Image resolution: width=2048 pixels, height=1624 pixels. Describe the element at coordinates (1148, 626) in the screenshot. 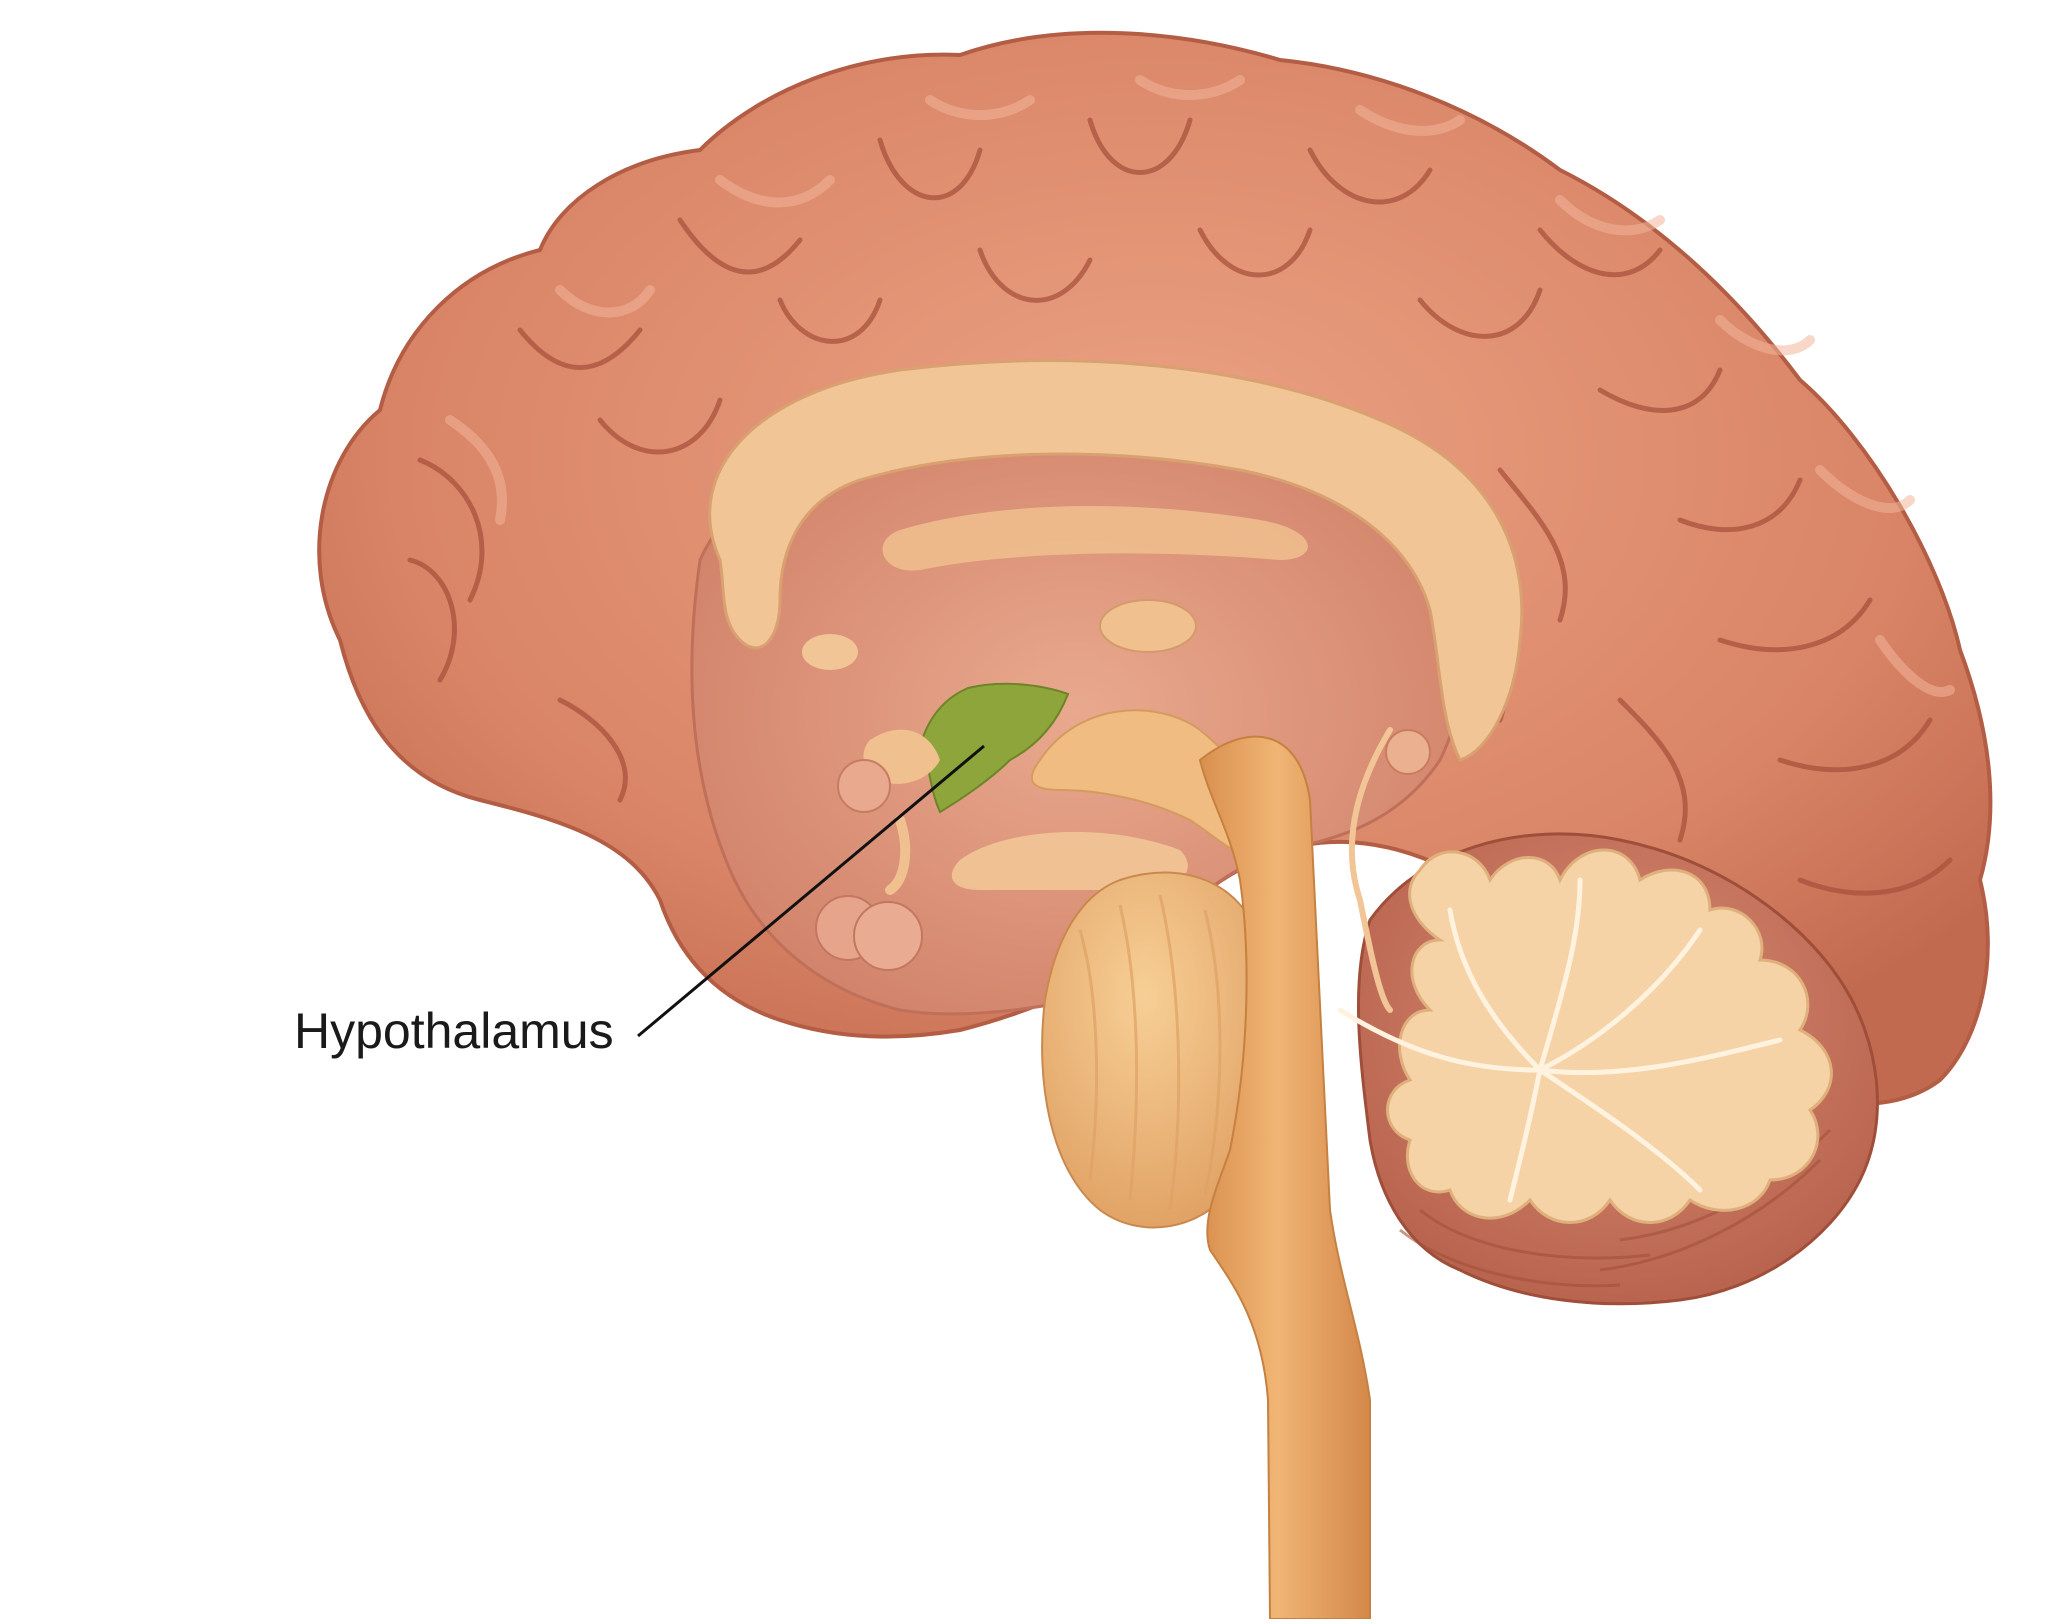

I see `thalamus` at that location.